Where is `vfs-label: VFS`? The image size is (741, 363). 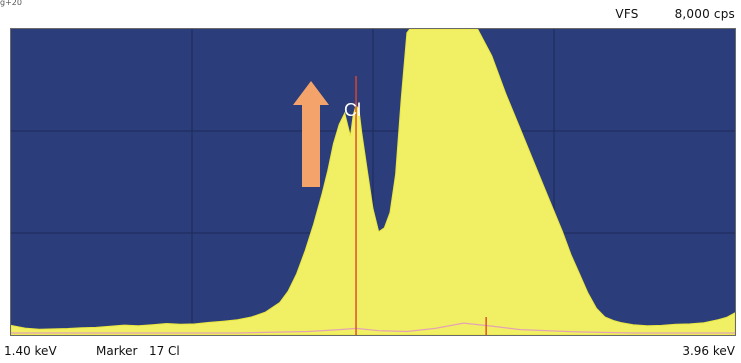
vfs-label: VFS is located at coordinates (627, 14).